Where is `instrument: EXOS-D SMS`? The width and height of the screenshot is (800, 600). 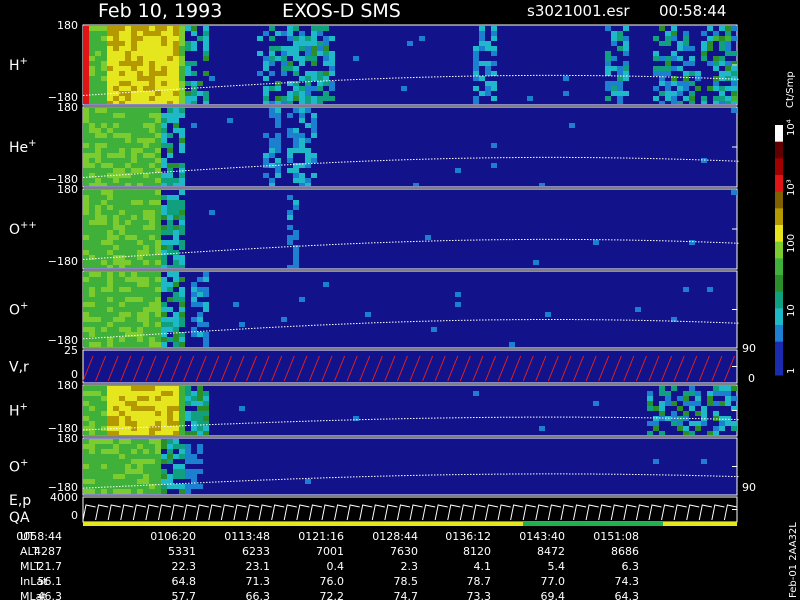 instrument: EXOS-D SMS is located at coordinates (341, 11).